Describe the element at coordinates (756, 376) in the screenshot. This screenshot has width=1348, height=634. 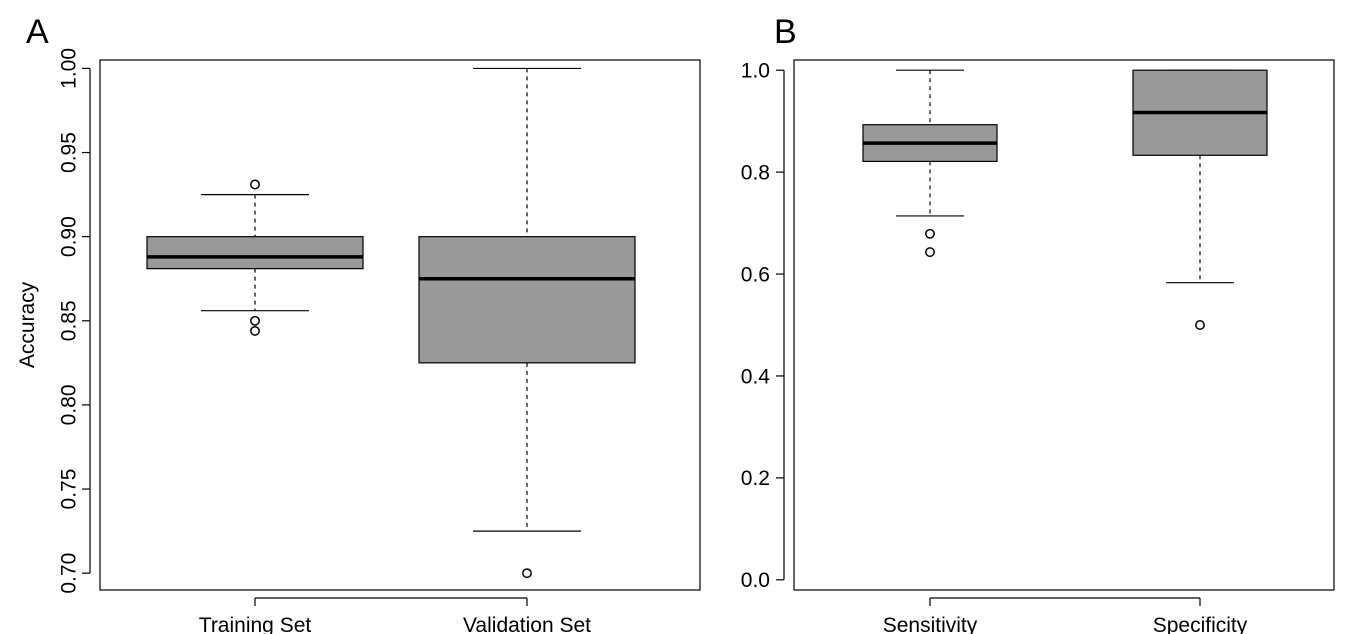
I see `panel-b-y-tick-label: 0.4` at that location.